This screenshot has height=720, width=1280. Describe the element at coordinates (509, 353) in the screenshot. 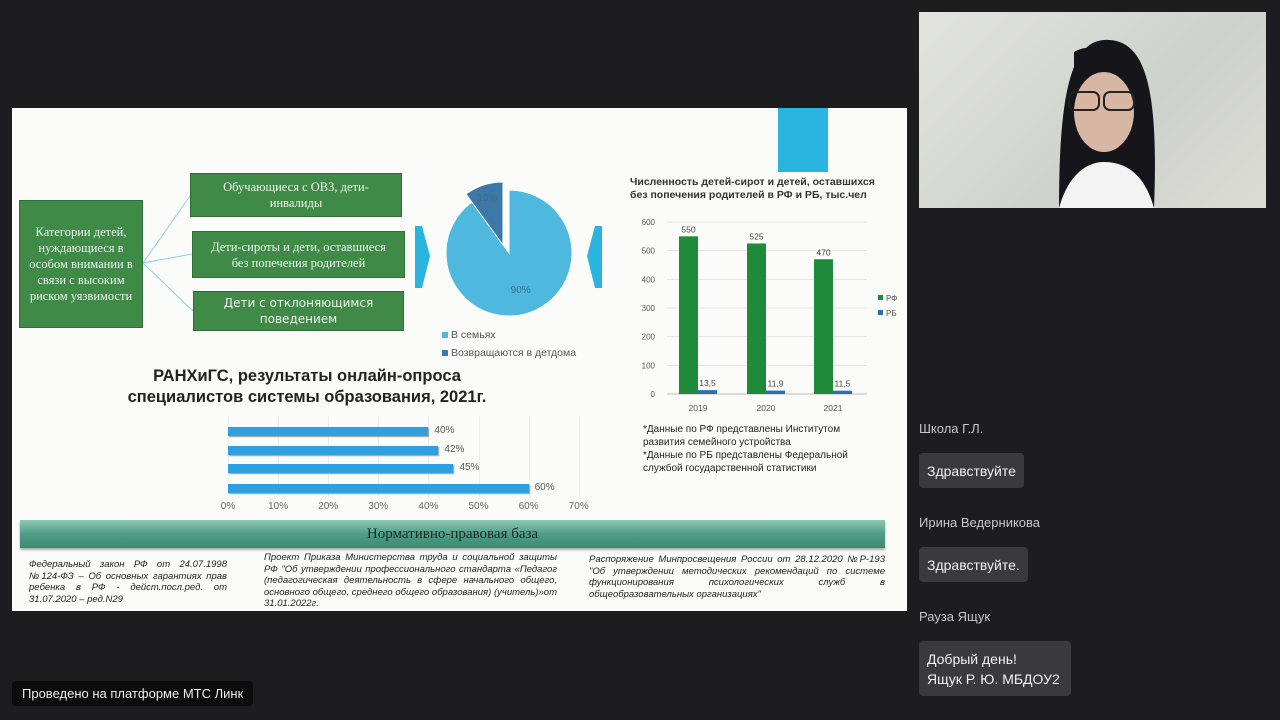

I see `legend-item: Возвращаются в детдома` at that location.